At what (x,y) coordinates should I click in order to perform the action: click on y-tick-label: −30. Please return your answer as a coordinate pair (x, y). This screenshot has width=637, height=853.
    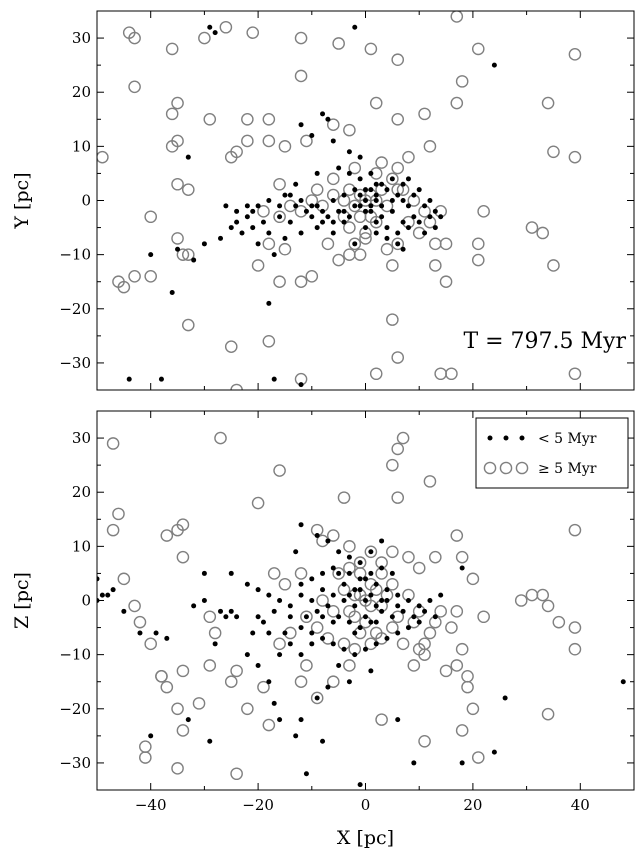
    Looking at the image, I should click on (75, 763).